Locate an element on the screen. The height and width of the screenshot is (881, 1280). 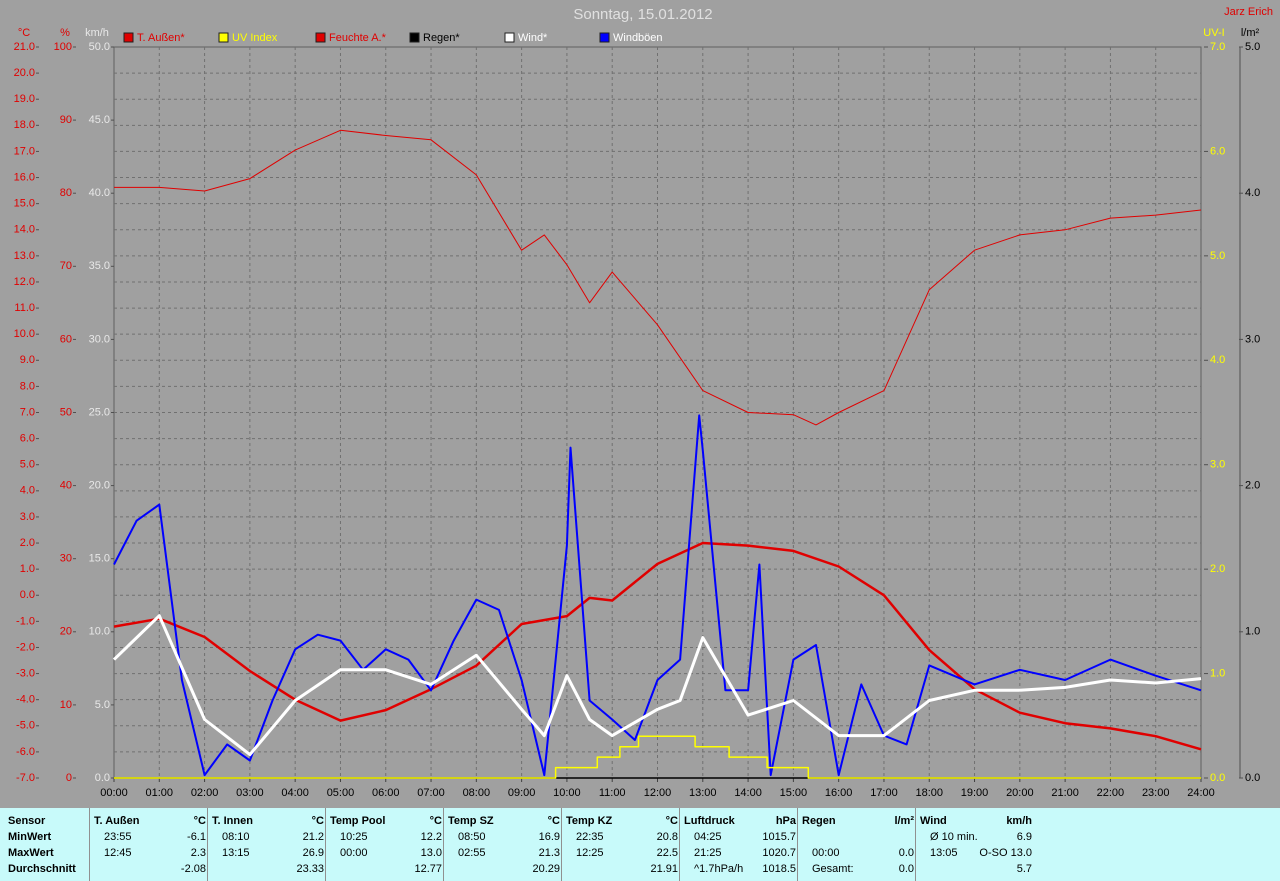
y-tick-label: 9.0 is located at coordinates (27, 360).